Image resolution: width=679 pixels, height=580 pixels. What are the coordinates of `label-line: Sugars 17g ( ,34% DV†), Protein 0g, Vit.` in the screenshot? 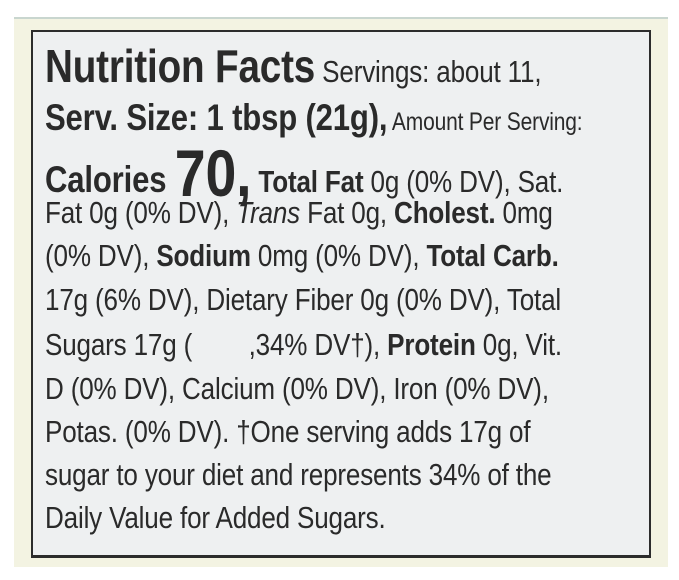 It's located at (303, 345).